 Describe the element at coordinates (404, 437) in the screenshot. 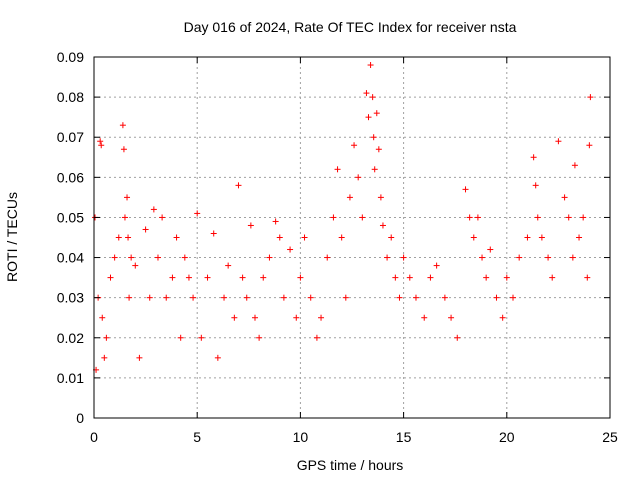

I see `x-tick-label: 15` at that location.